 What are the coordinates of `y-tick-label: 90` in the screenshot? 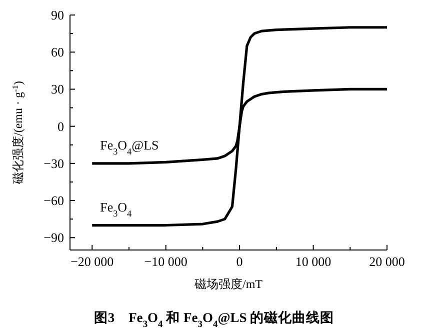 It's located at (57, 15).